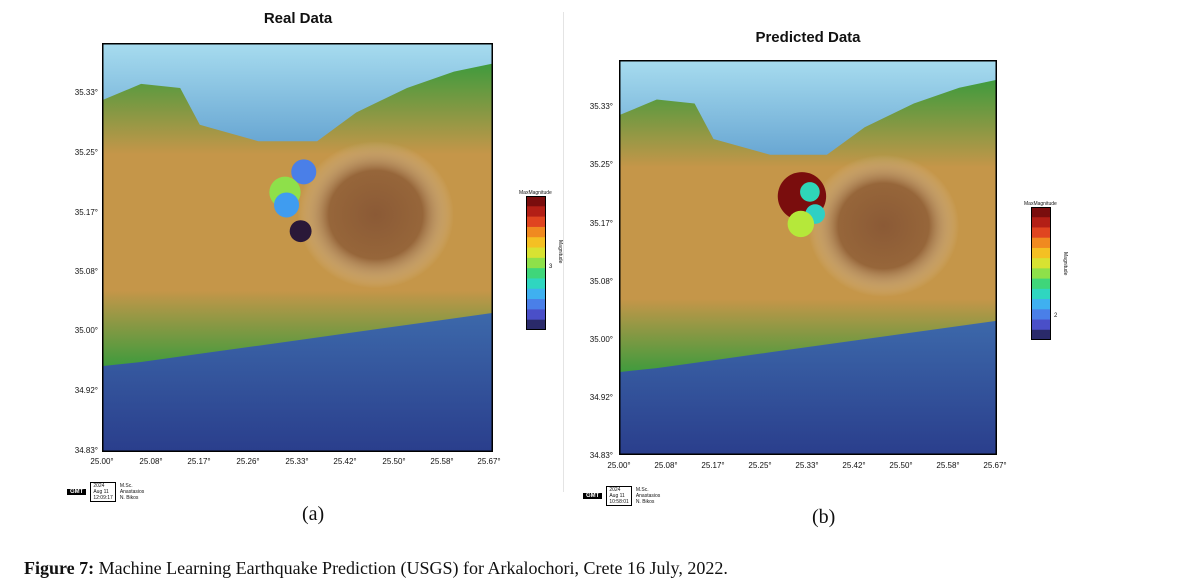 The image size is (1190, 588). I want to click on x-tick: 25.26°, so click(248, 461).